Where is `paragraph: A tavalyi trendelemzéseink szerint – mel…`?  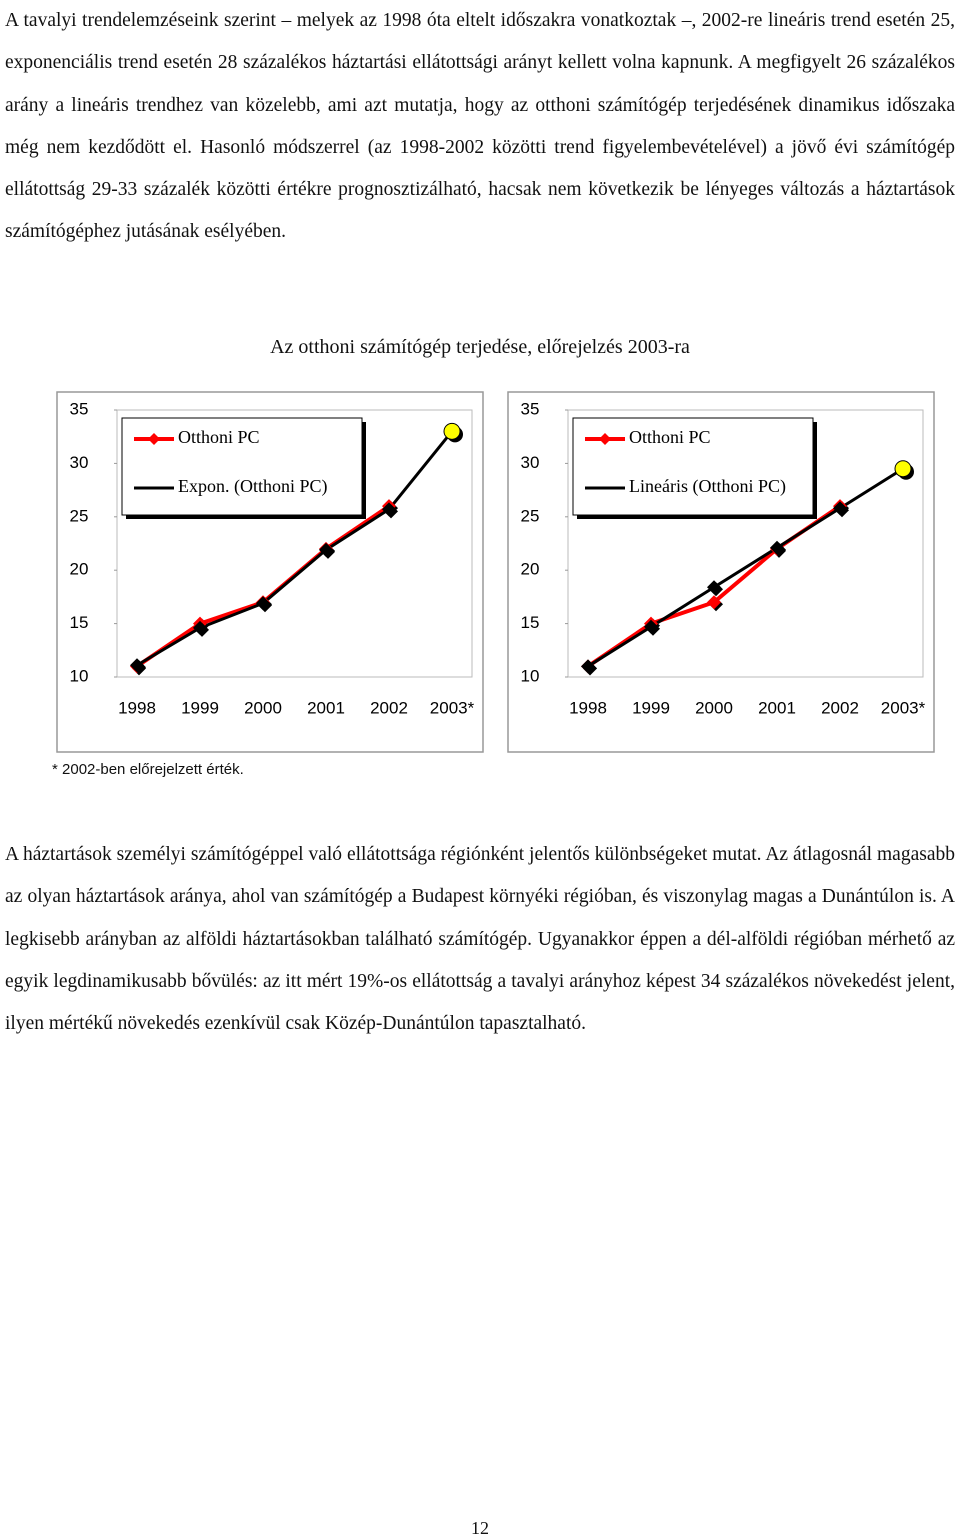 paragraph: A tavalyi trendelemzéseink szerint – mel… is located at coordinates (480, 126).